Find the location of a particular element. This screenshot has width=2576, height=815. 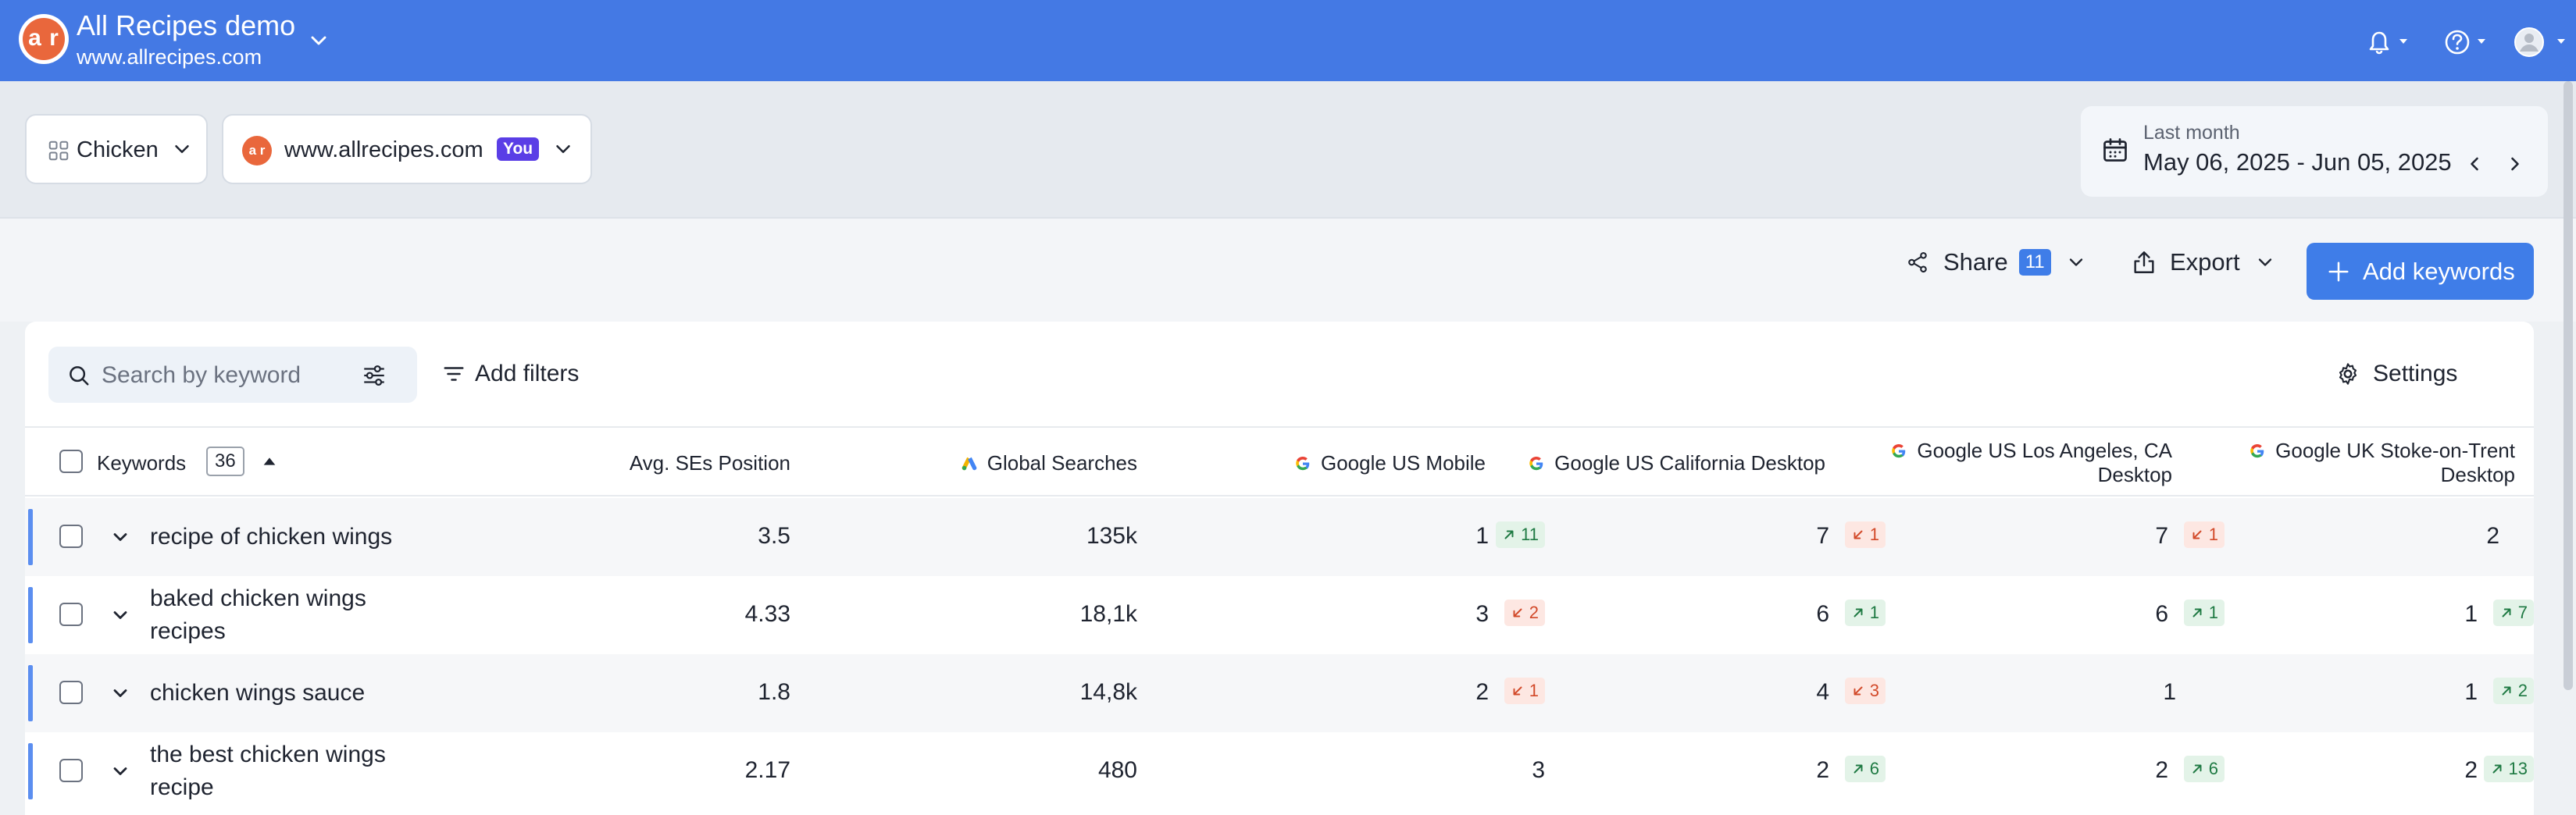

add-filters-button: Add filters is located at coordinates (510, 374).